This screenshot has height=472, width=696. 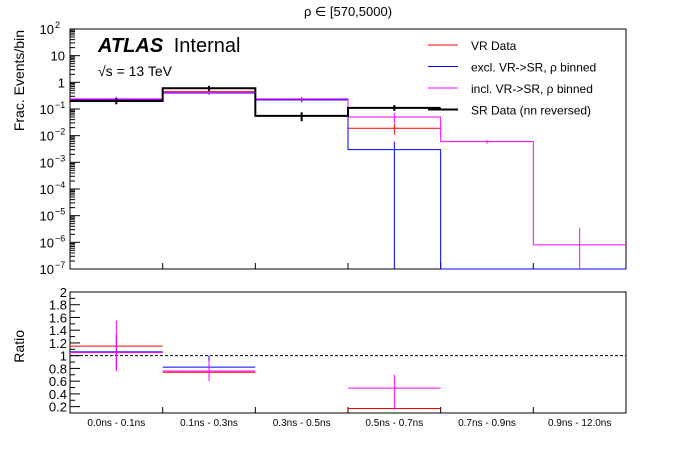 I want to click on ratio-y-tick-label: 0.6, so click(x=58, y=381).